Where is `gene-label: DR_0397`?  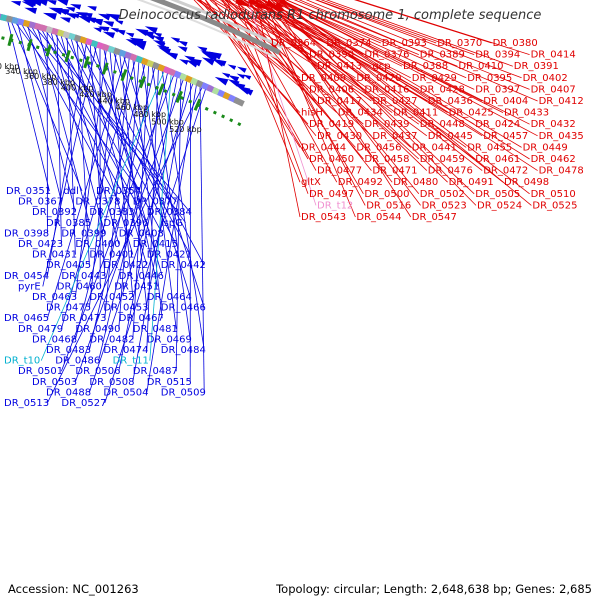
gene-label: DR_0397 is located at coordinates (497, 89).